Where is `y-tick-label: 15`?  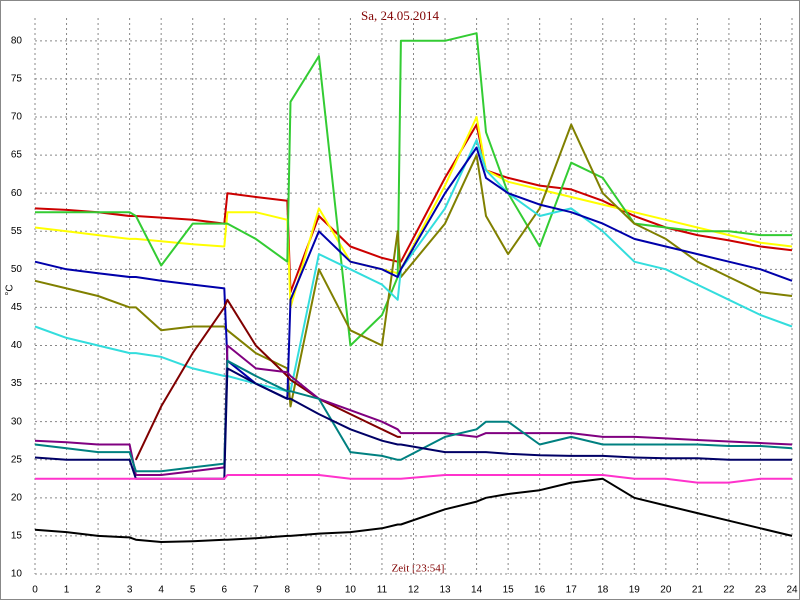 y-tick-label: 15 is located at coordinates (17, 536).